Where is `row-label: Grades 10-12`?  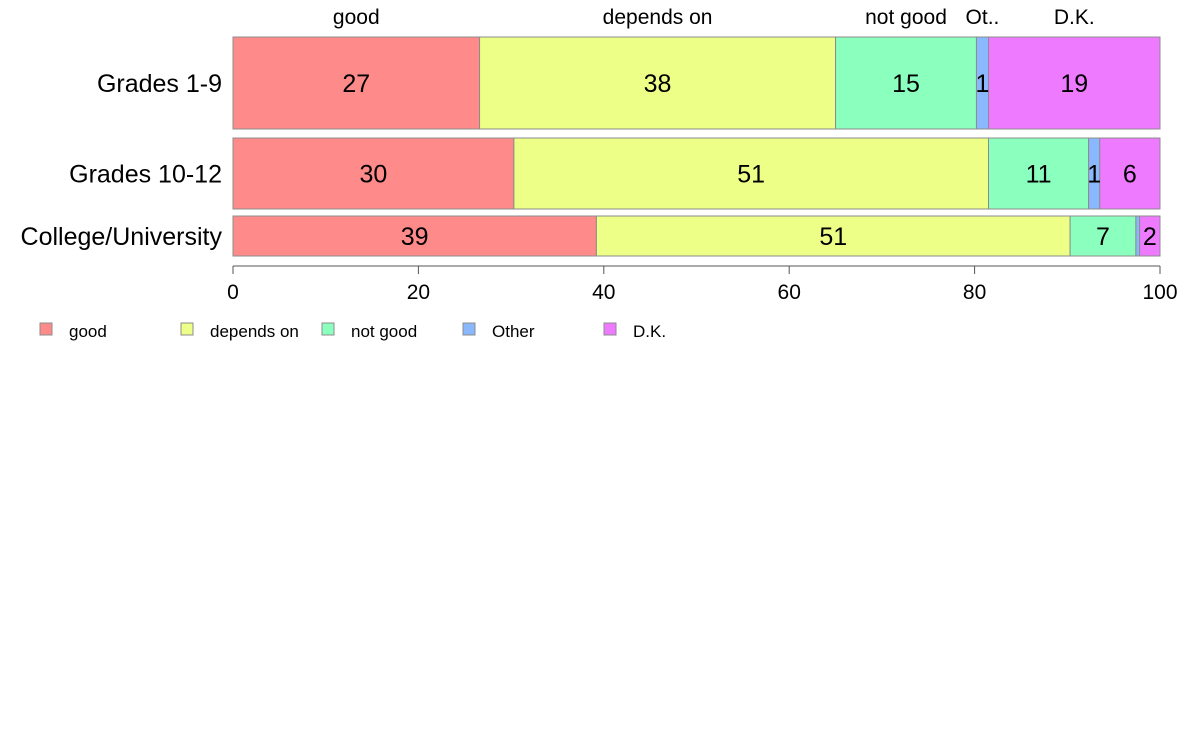 row-label: Grades 10-12 is located at coordinates (145, 175).